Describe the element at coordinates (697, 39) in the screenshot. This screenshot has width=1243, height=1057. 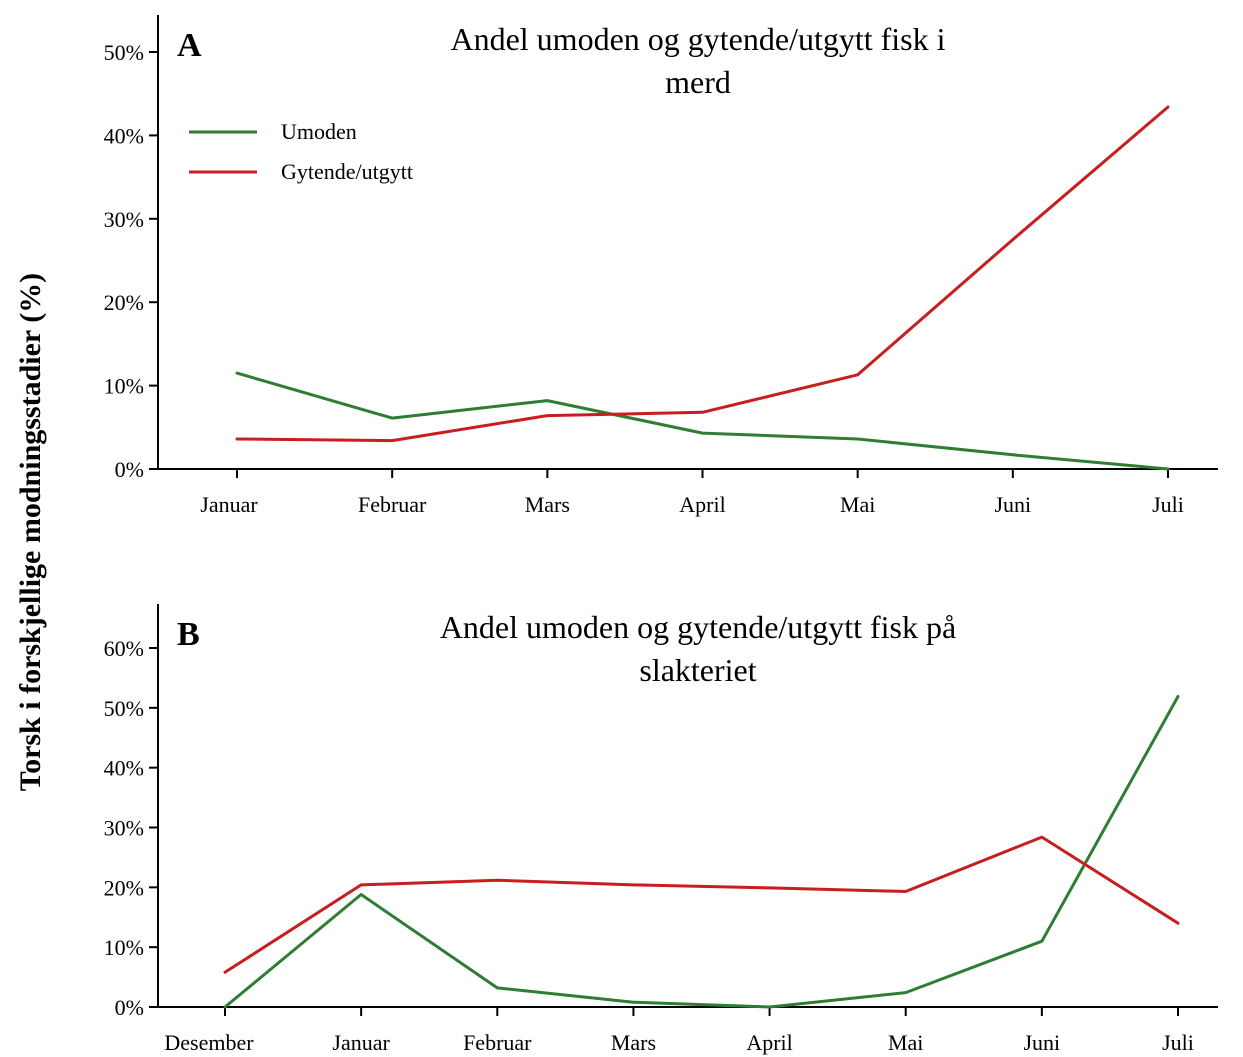
I see `chart-title-line: Andel umoden og gytende/utgytt fisk i` at that location.